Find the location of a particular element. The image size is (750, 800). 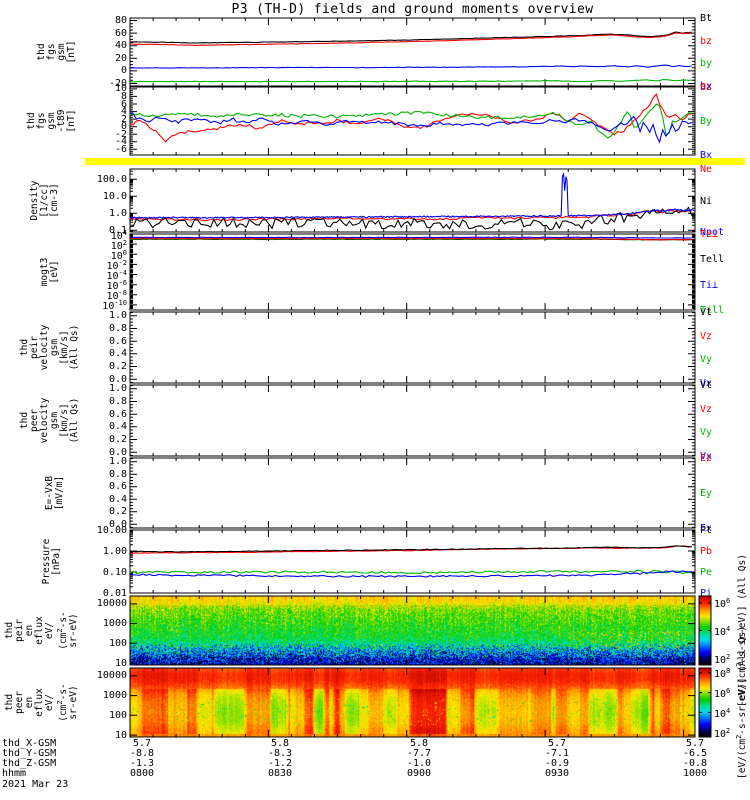

legend-fgs-gsm-t89-By: By is located at coordinates (706, 121).